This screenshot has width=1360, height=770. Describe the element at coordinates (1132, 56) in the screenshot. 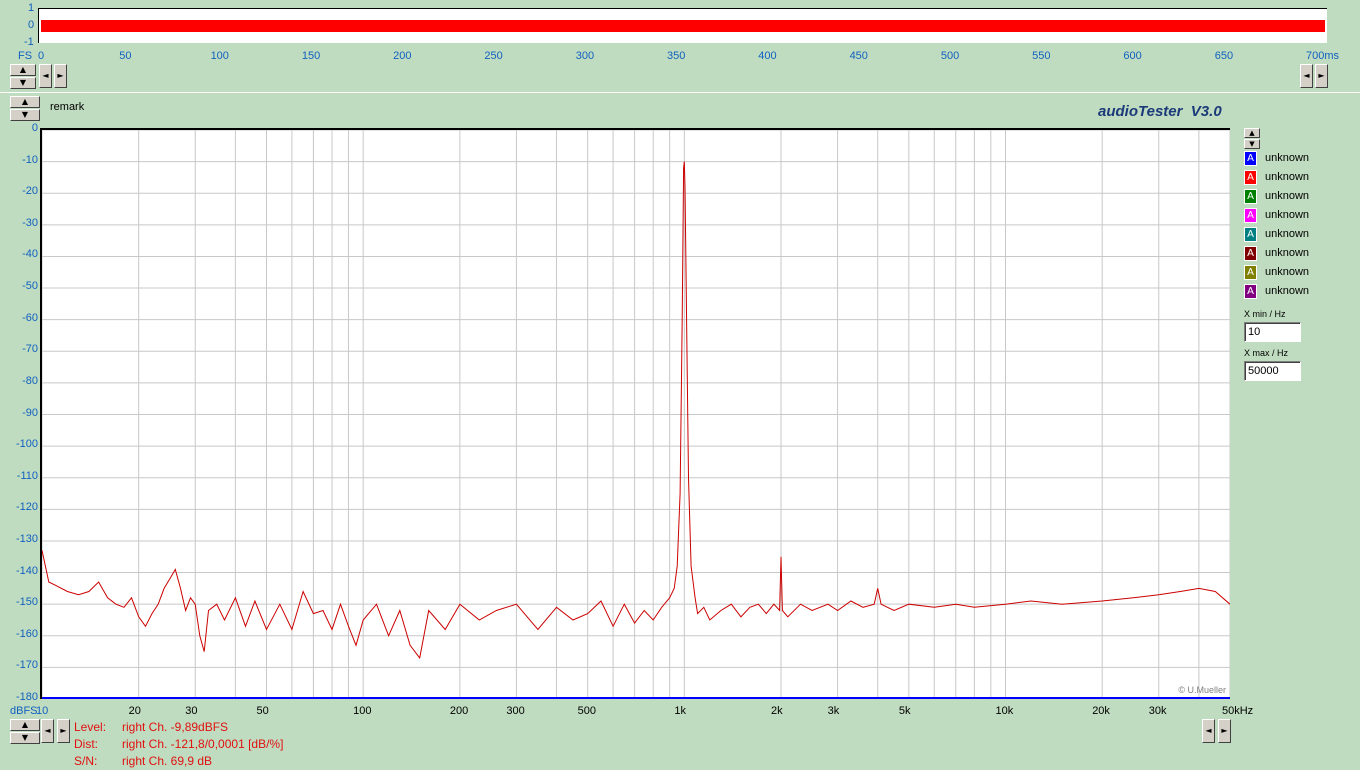

I see `time-x-tick-label: 600` at that location.